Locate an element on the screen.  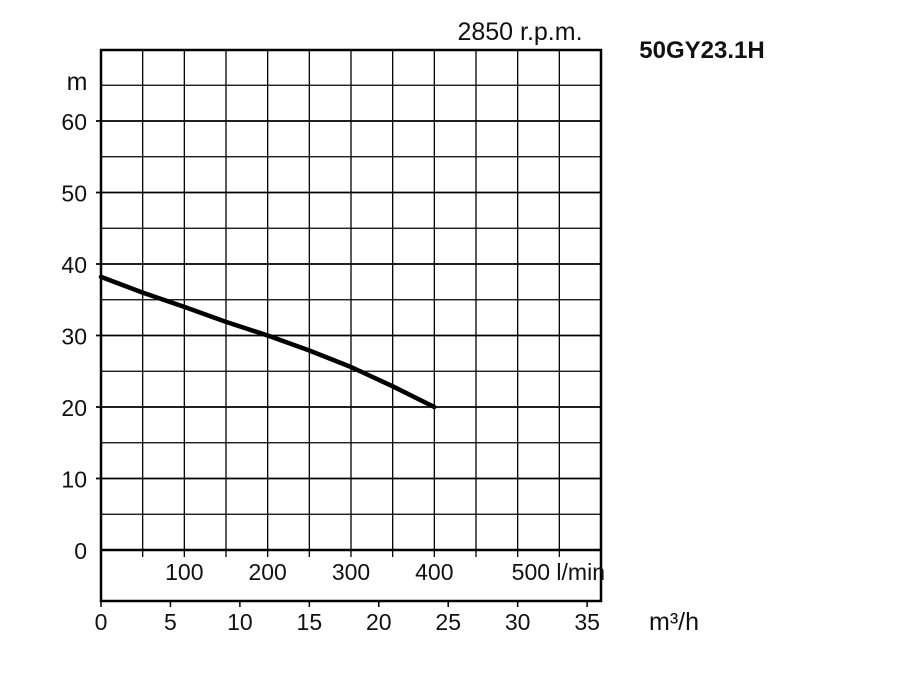
curve-line is located at coordinates (267, 342).